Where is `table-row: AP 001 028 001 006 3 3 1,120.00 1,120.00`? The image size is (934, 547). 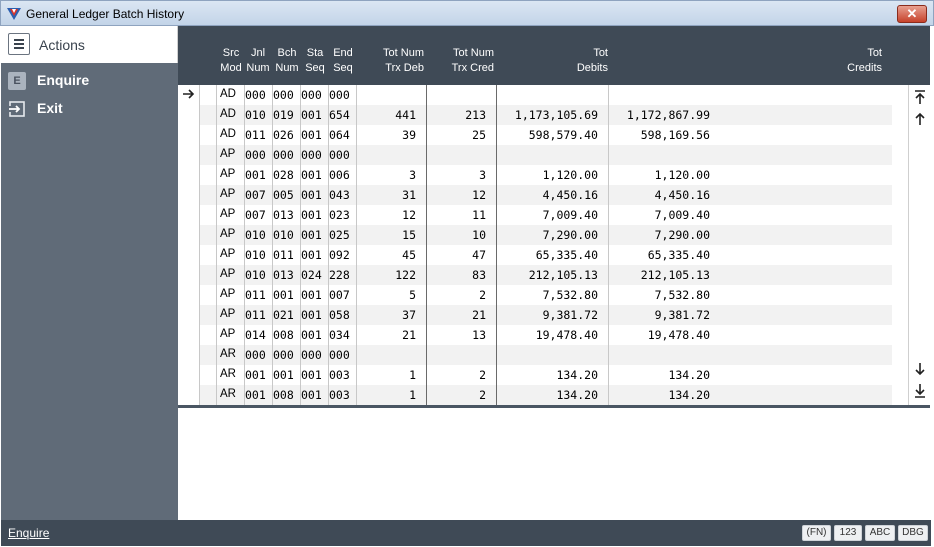 table-row: AP 001 028 001 006 3 3 1,120.00 1,120.00 is located at coordinates (554, 175).